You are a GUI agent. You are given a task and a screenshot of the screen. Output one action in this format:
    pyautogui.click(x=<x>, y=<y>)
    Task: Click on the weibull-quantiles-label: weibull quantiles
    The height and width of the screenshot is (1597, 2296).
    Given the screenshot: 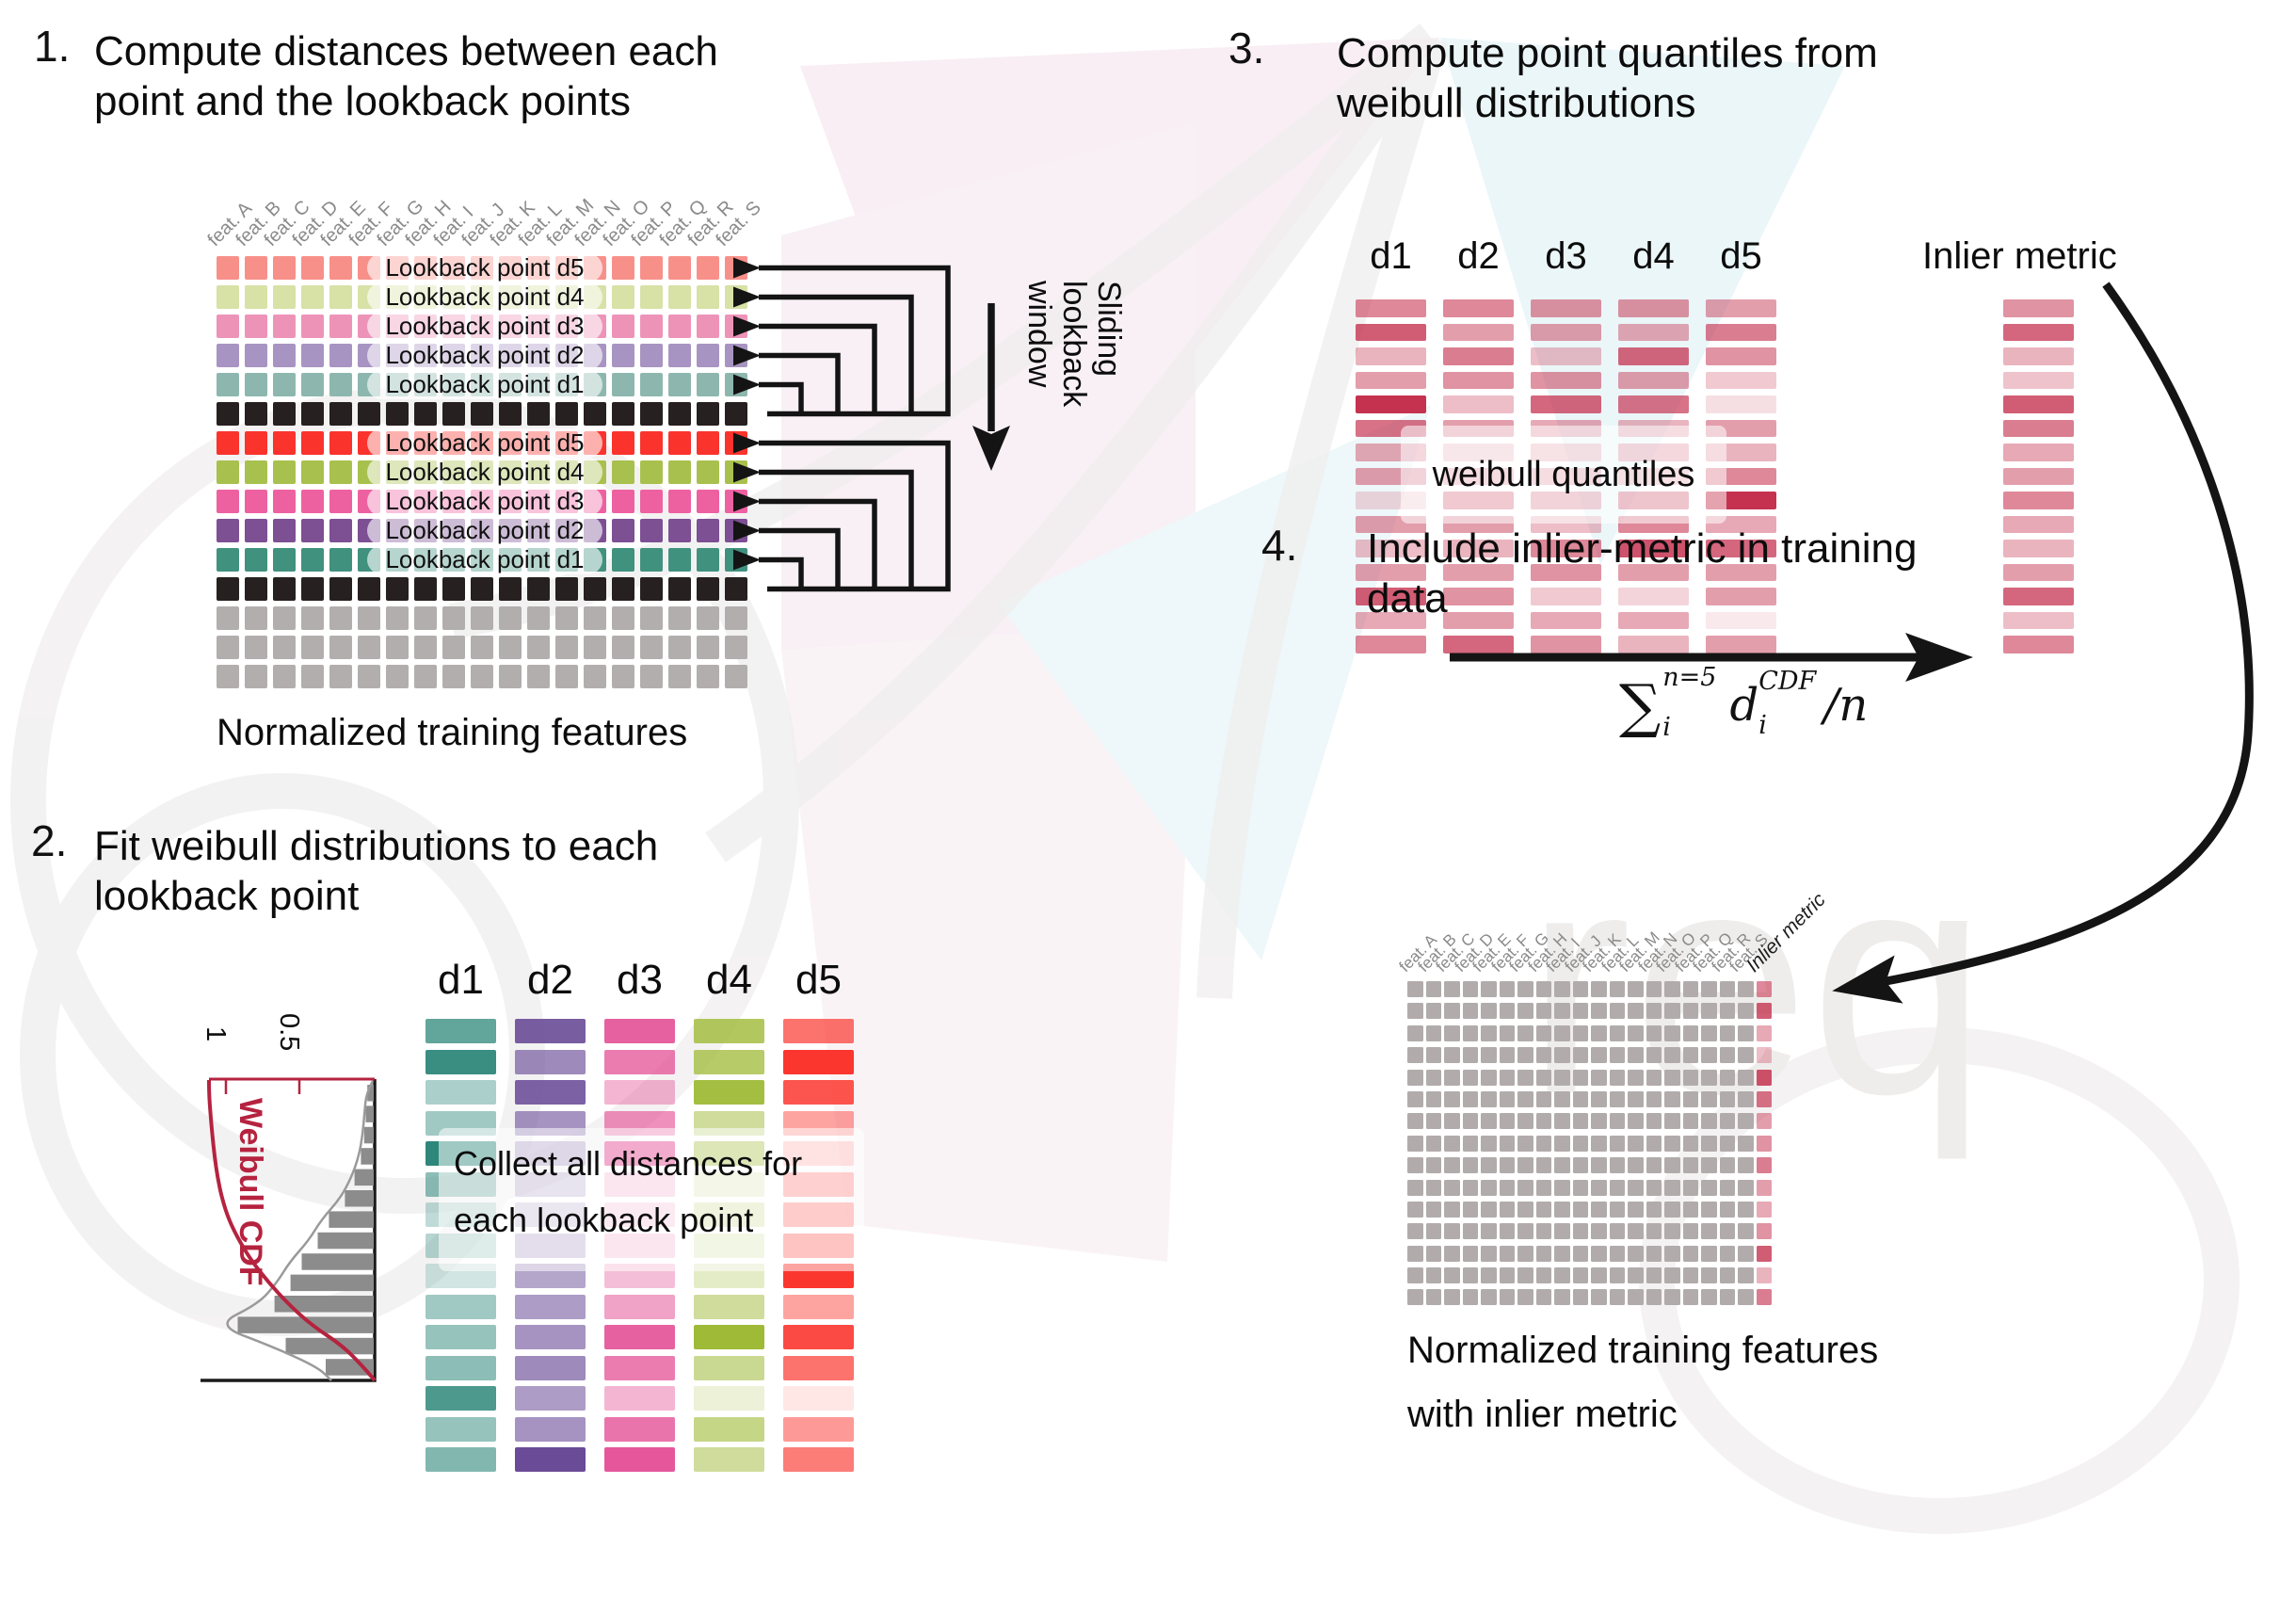 What is the action you would take?
    pyautogui.click(x=1564, y=474)
    